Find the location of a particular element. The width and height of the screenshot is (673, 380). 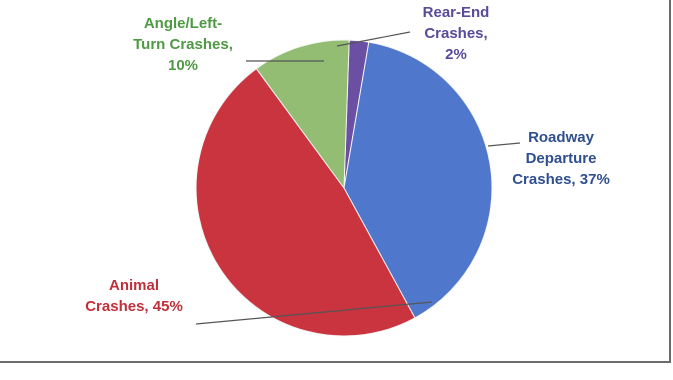

data-label-line: Crashes, 37% is located at coordinates (561, 179).